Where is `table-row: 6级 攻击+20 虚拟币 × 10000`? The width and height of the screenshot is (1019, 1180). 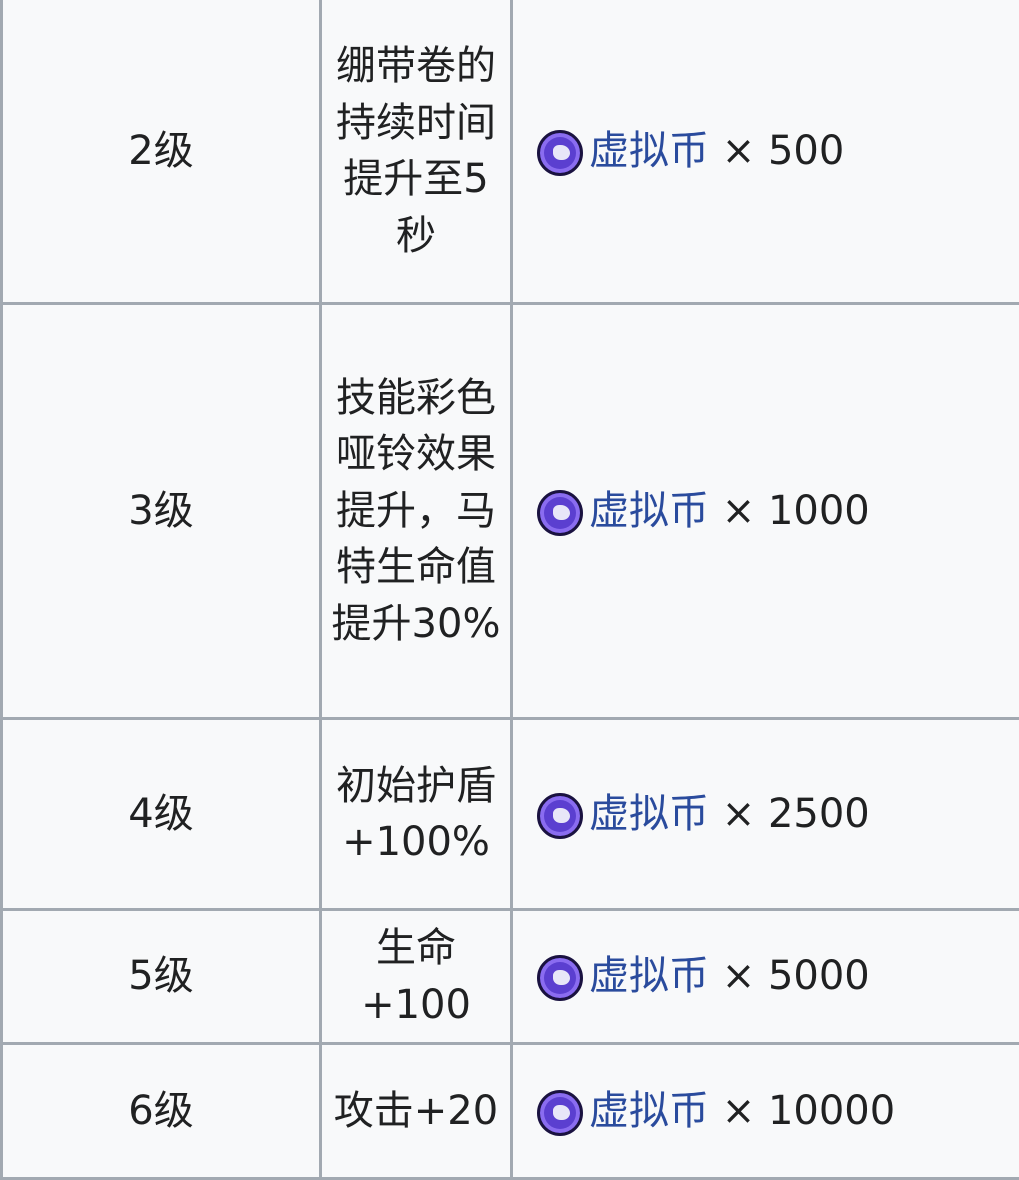
table-row: 6级 攻击+20 虚拟币 × 10000 is located at coordinates (510, 1111).